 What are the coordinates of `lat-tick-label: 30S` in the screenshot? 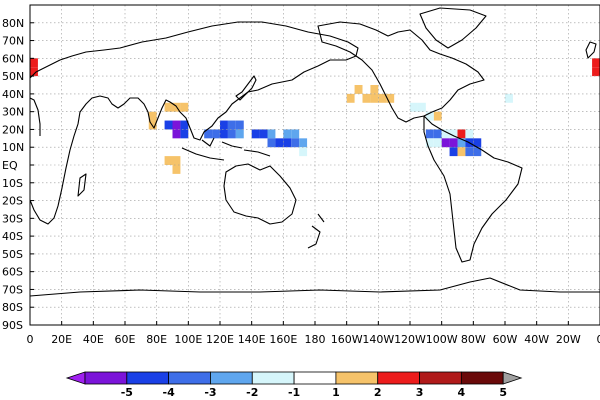 It's located at (12, 218).